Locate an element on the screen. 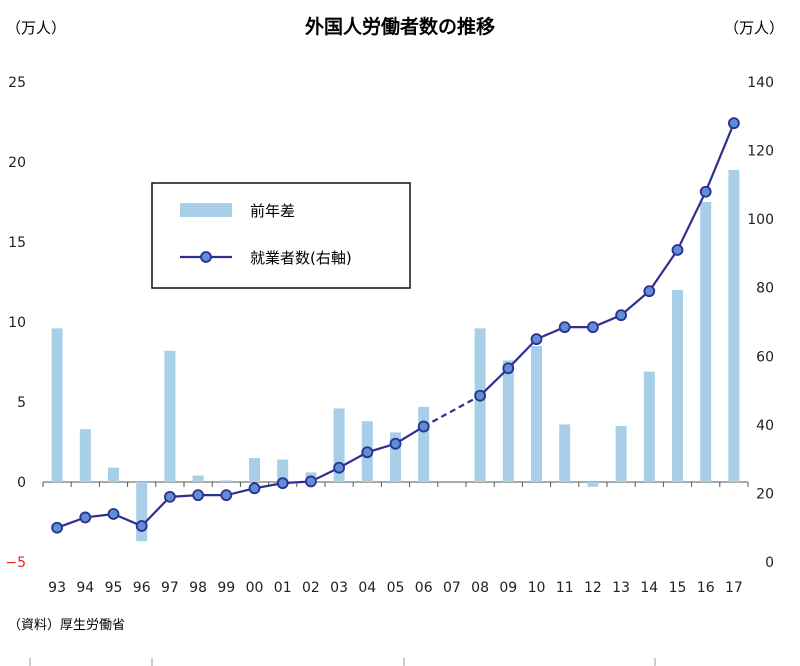  x-tick-label: 14 is located at coordinates (649, 588).